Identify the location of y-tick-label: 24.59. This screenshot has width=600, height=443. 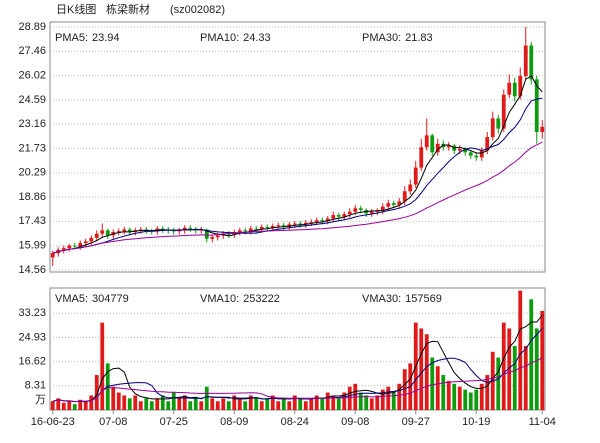
(32, 100).